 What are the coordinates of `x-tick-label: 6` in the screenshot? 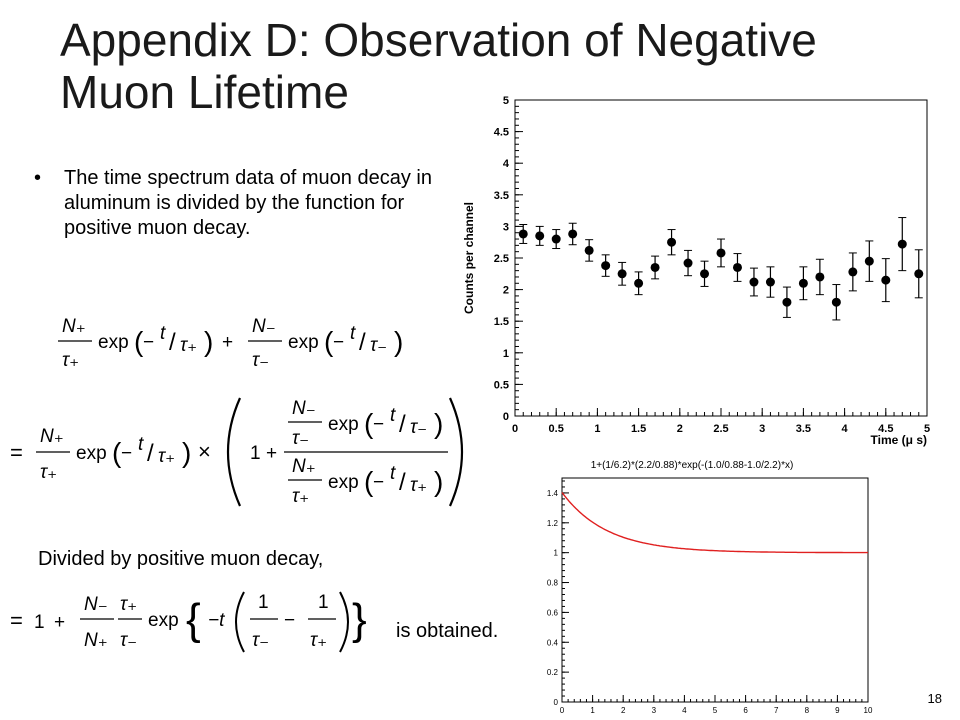 It's located at (745, 710).